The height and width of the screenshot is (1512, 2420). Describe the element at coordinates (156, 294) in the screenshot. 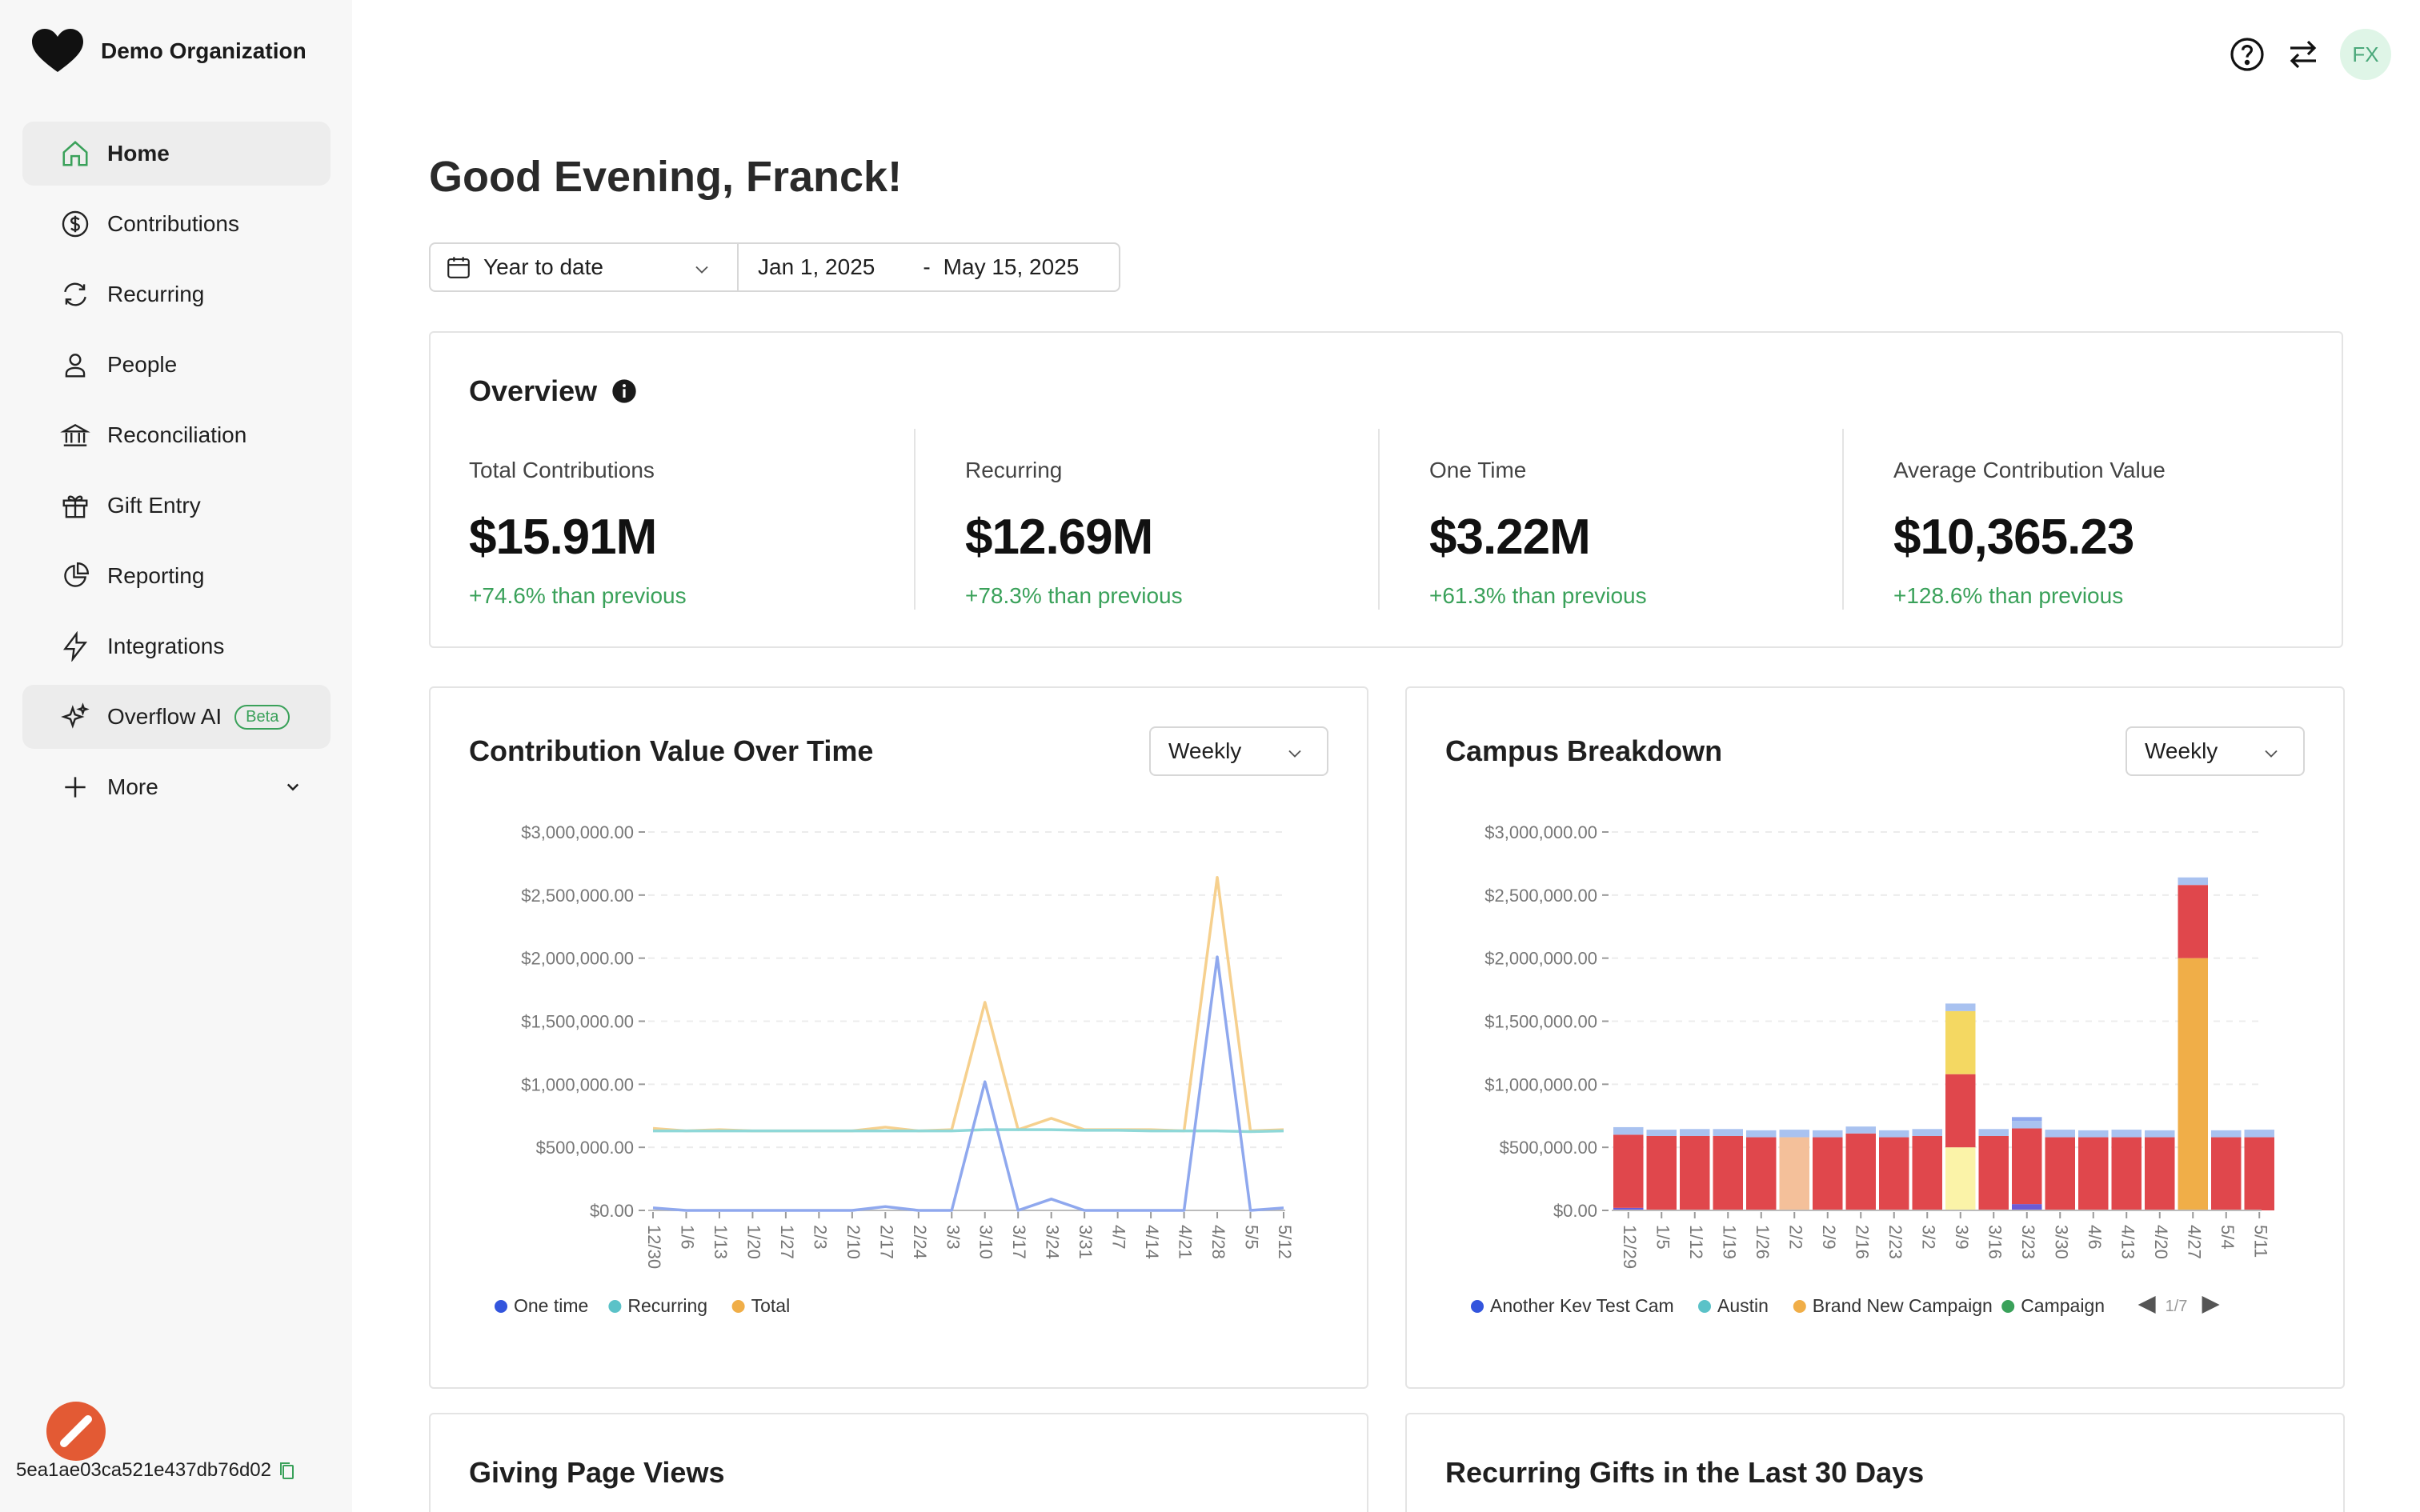

I see `sidebar-item-label: Recurring` at that location.